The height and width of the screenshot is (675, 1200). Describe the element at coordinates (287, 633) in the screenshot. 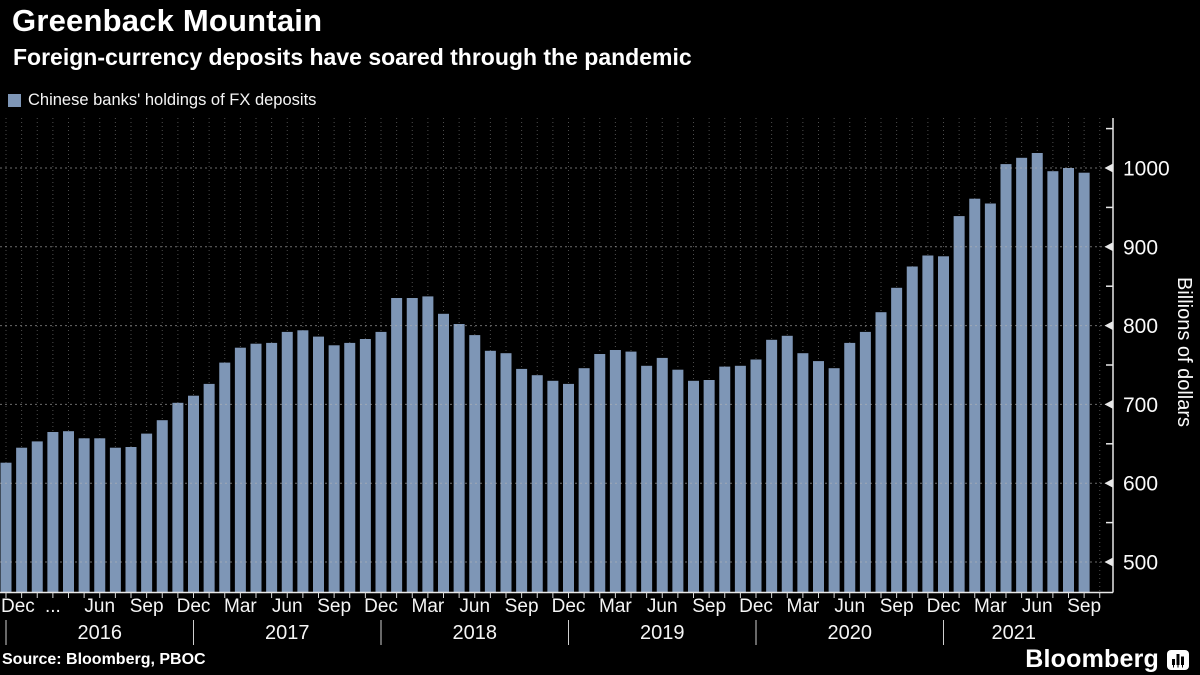

I see `year-label: 2017` at that location.